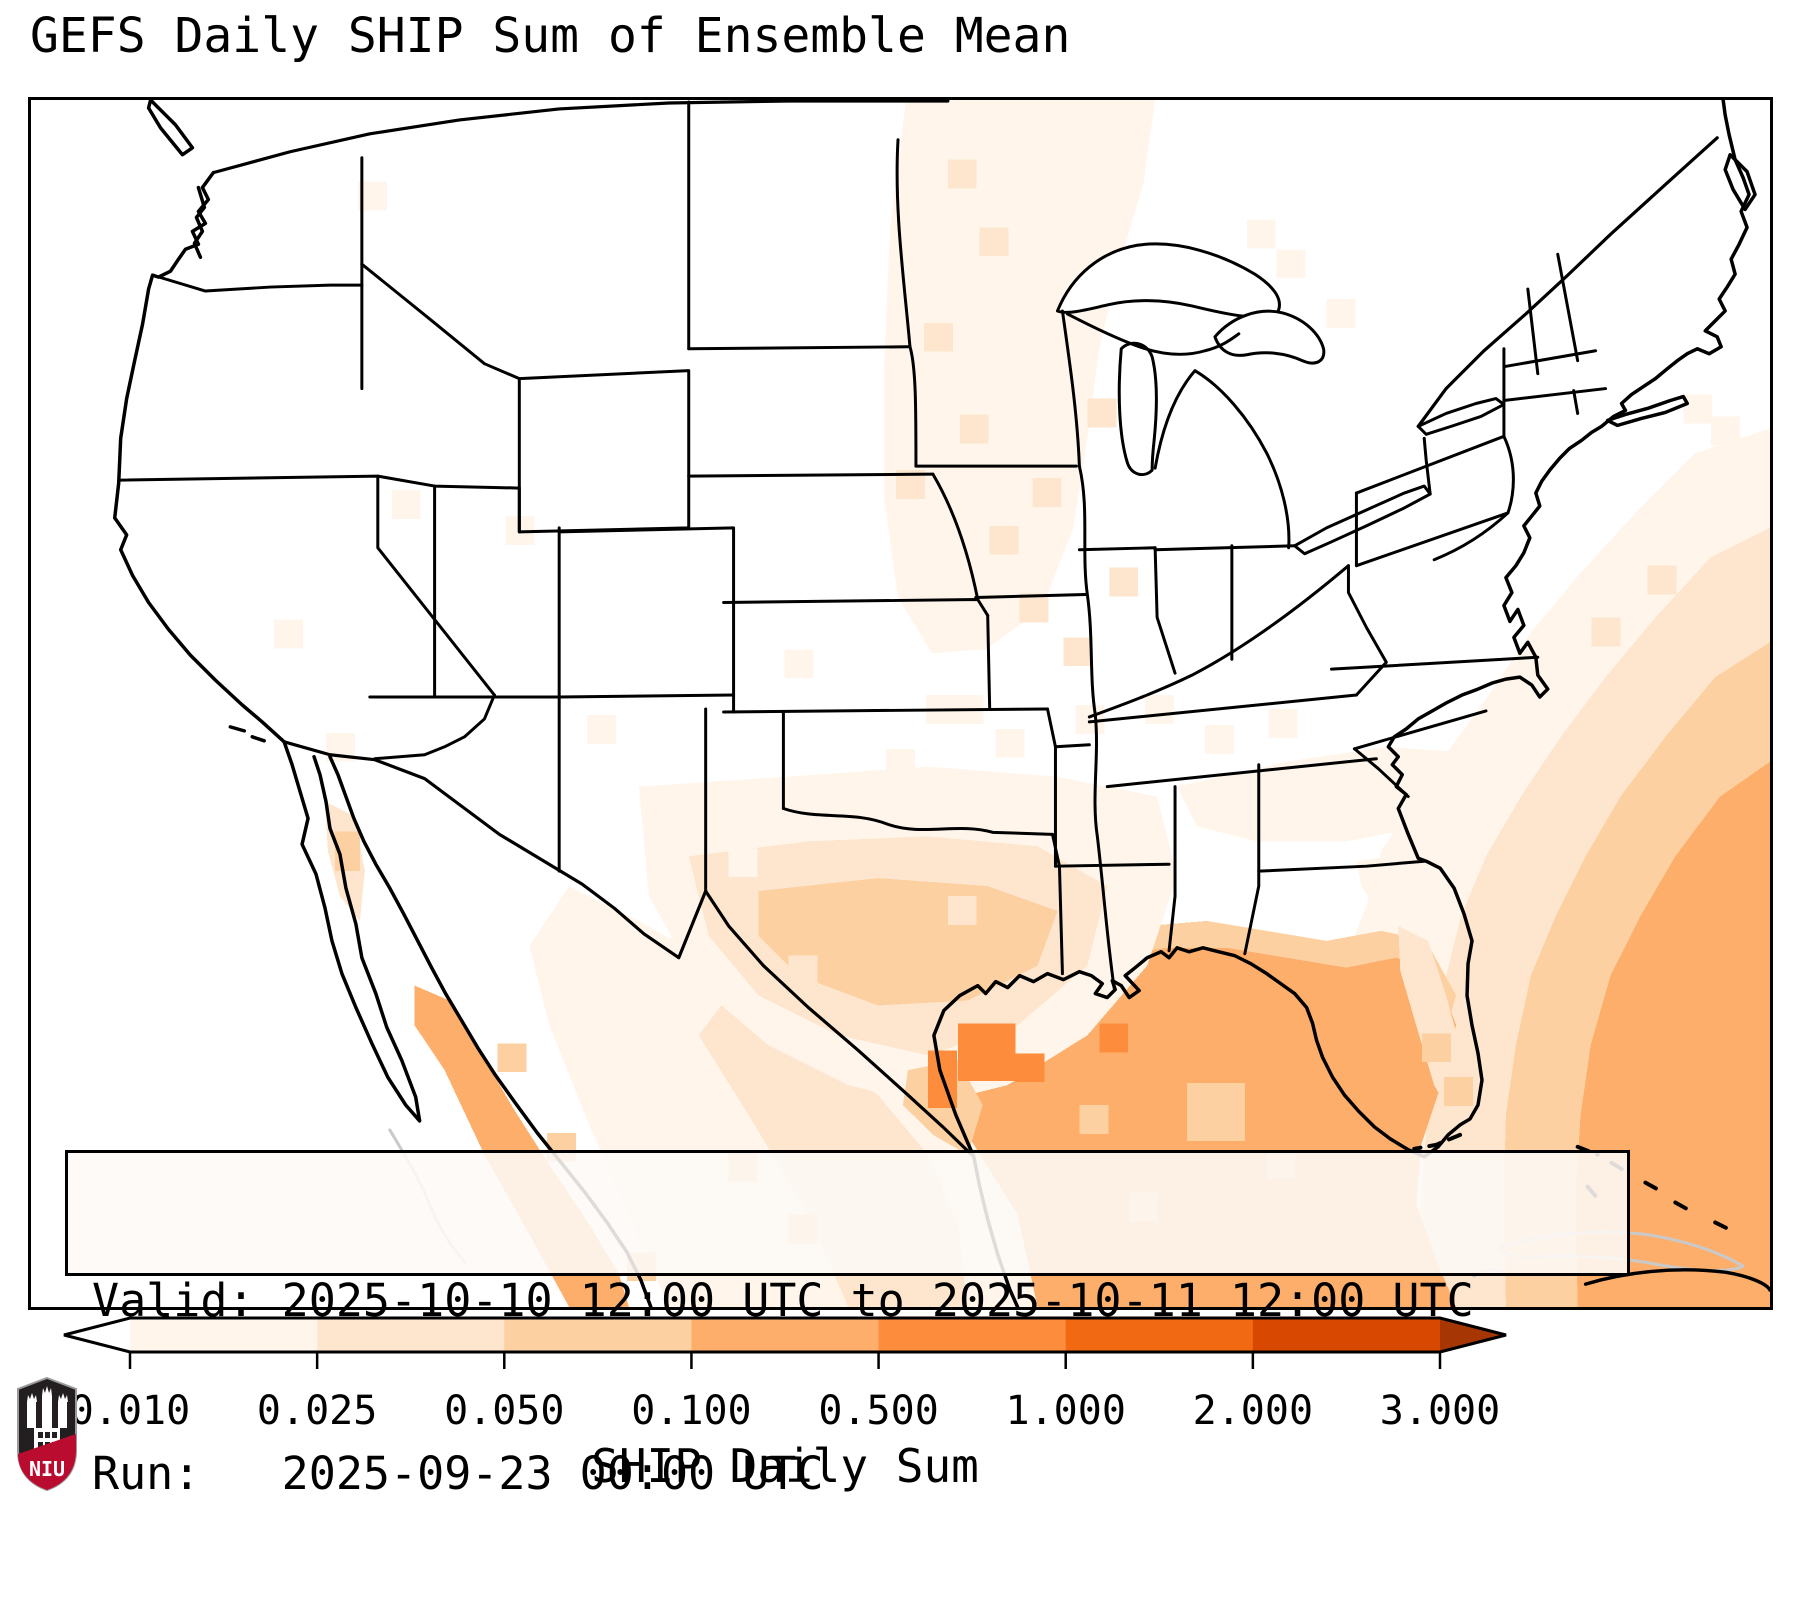  I want to click on niu-logo: NIU, so click(47, 1434).